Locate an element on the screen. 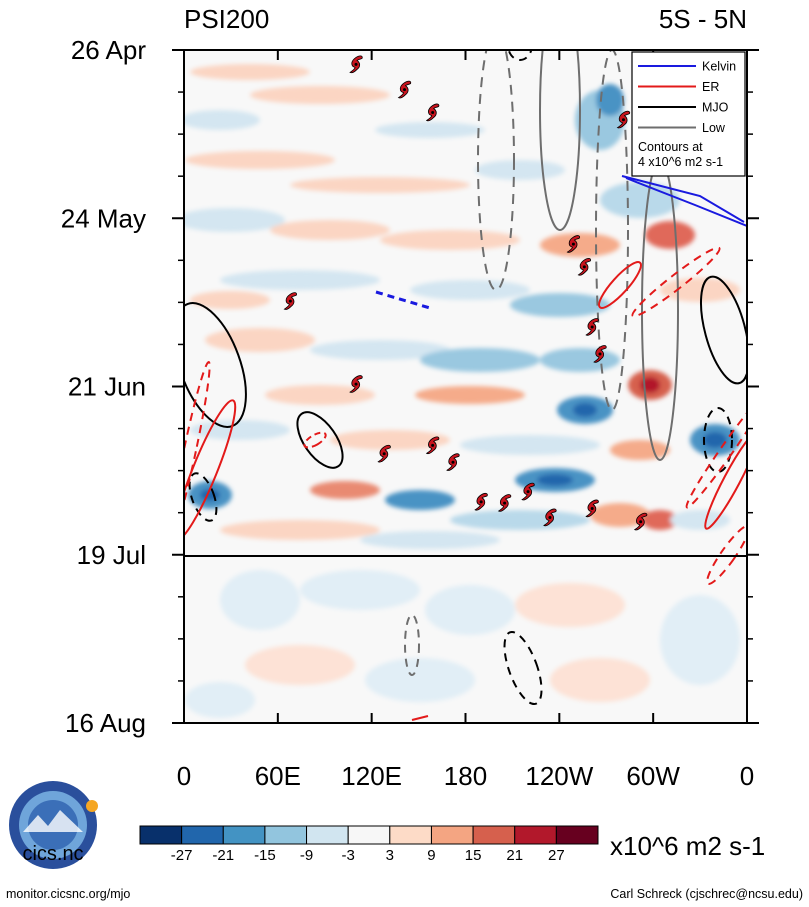 The width and height of the screenshot is (809, 907). colorbar-tick-label: -9 is located at coordinates (306, 855).